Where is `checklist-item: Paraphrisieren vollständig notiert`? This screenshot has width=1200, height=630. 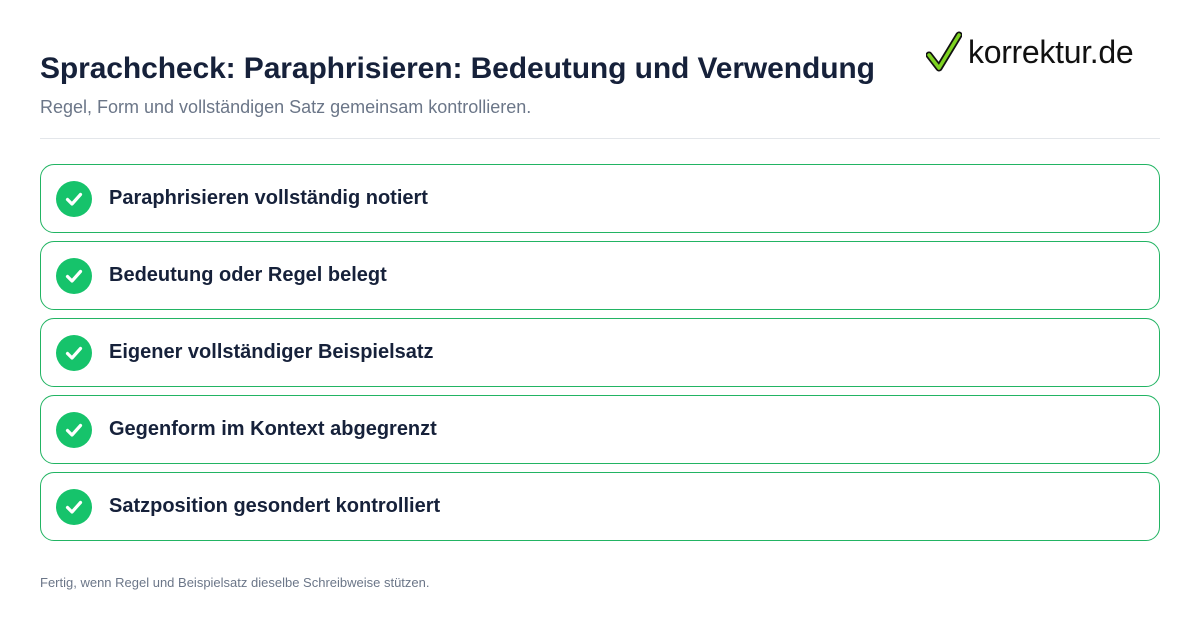 checklist-item: Paraphrisieren vollständig notiert is located at coordinates (600, 198).